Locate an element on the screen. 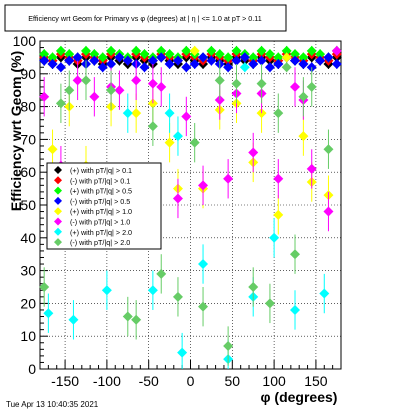 This screenshot has height=412, width=400. timestamp: Tue Apr 13 10:40:35 2021 is located at coordinates (52, 404).